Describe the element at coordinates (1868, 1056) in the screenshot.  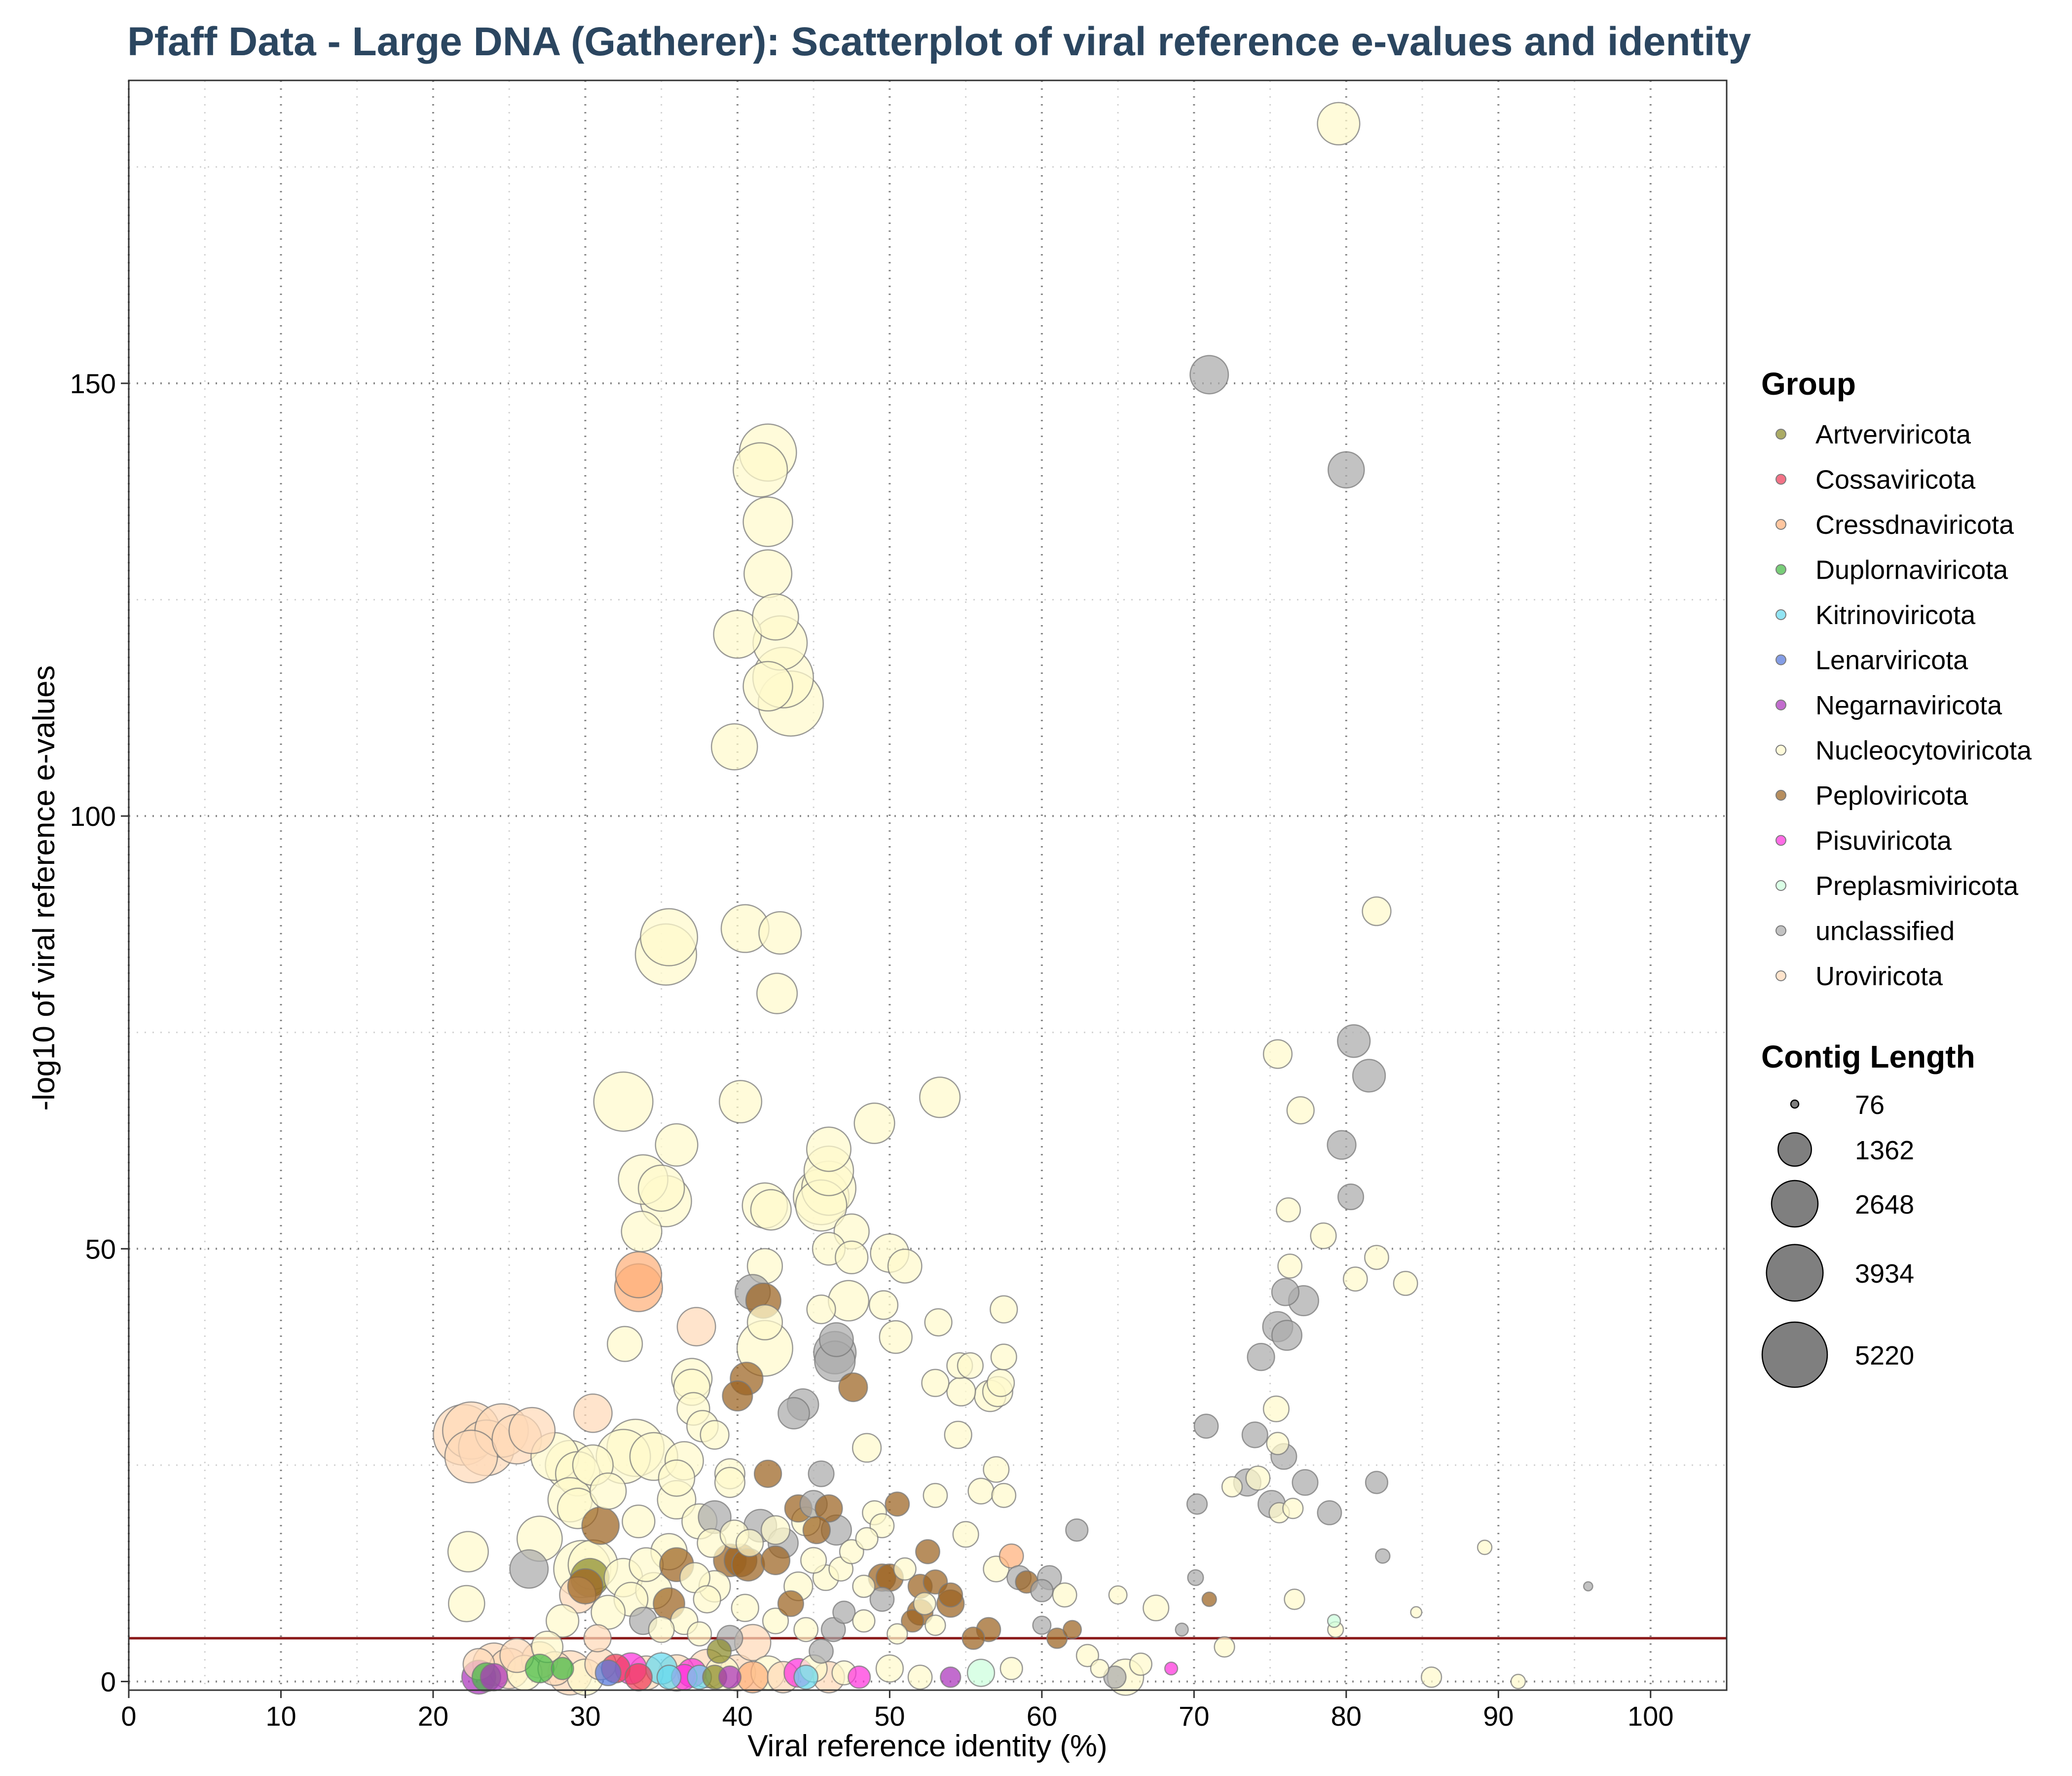
I see `size-legend-title: Contig Length` at that location.